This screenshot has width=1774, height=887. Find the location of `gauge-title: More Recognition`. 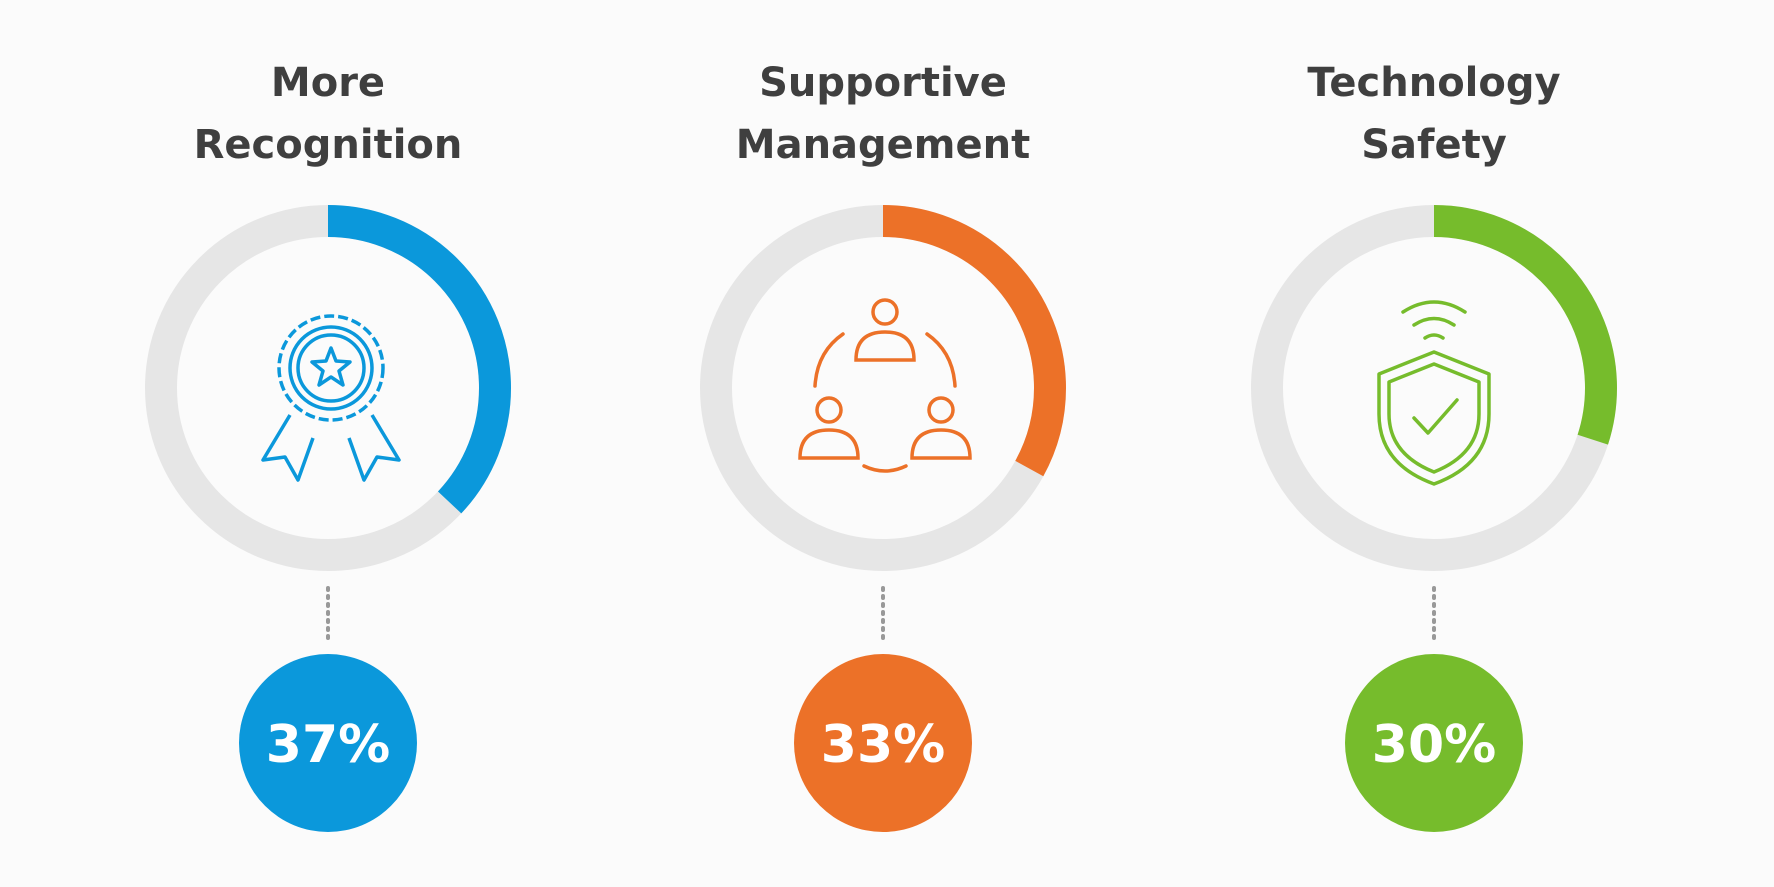

gauge-title: More Recognition is located at coordinates (328, 114).